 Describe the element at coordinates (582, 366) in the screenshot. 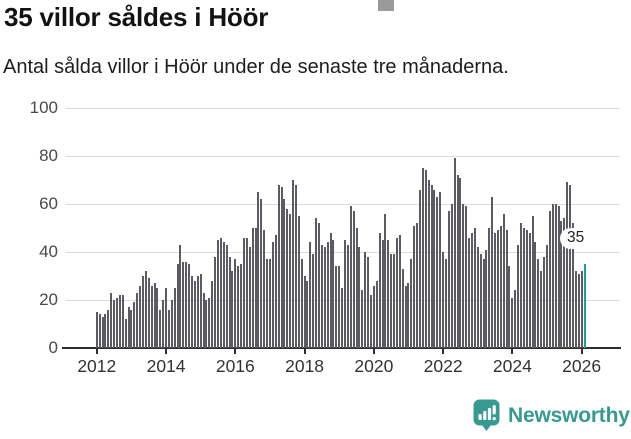

I see `x-tick-label-2026: 2026` at that location.